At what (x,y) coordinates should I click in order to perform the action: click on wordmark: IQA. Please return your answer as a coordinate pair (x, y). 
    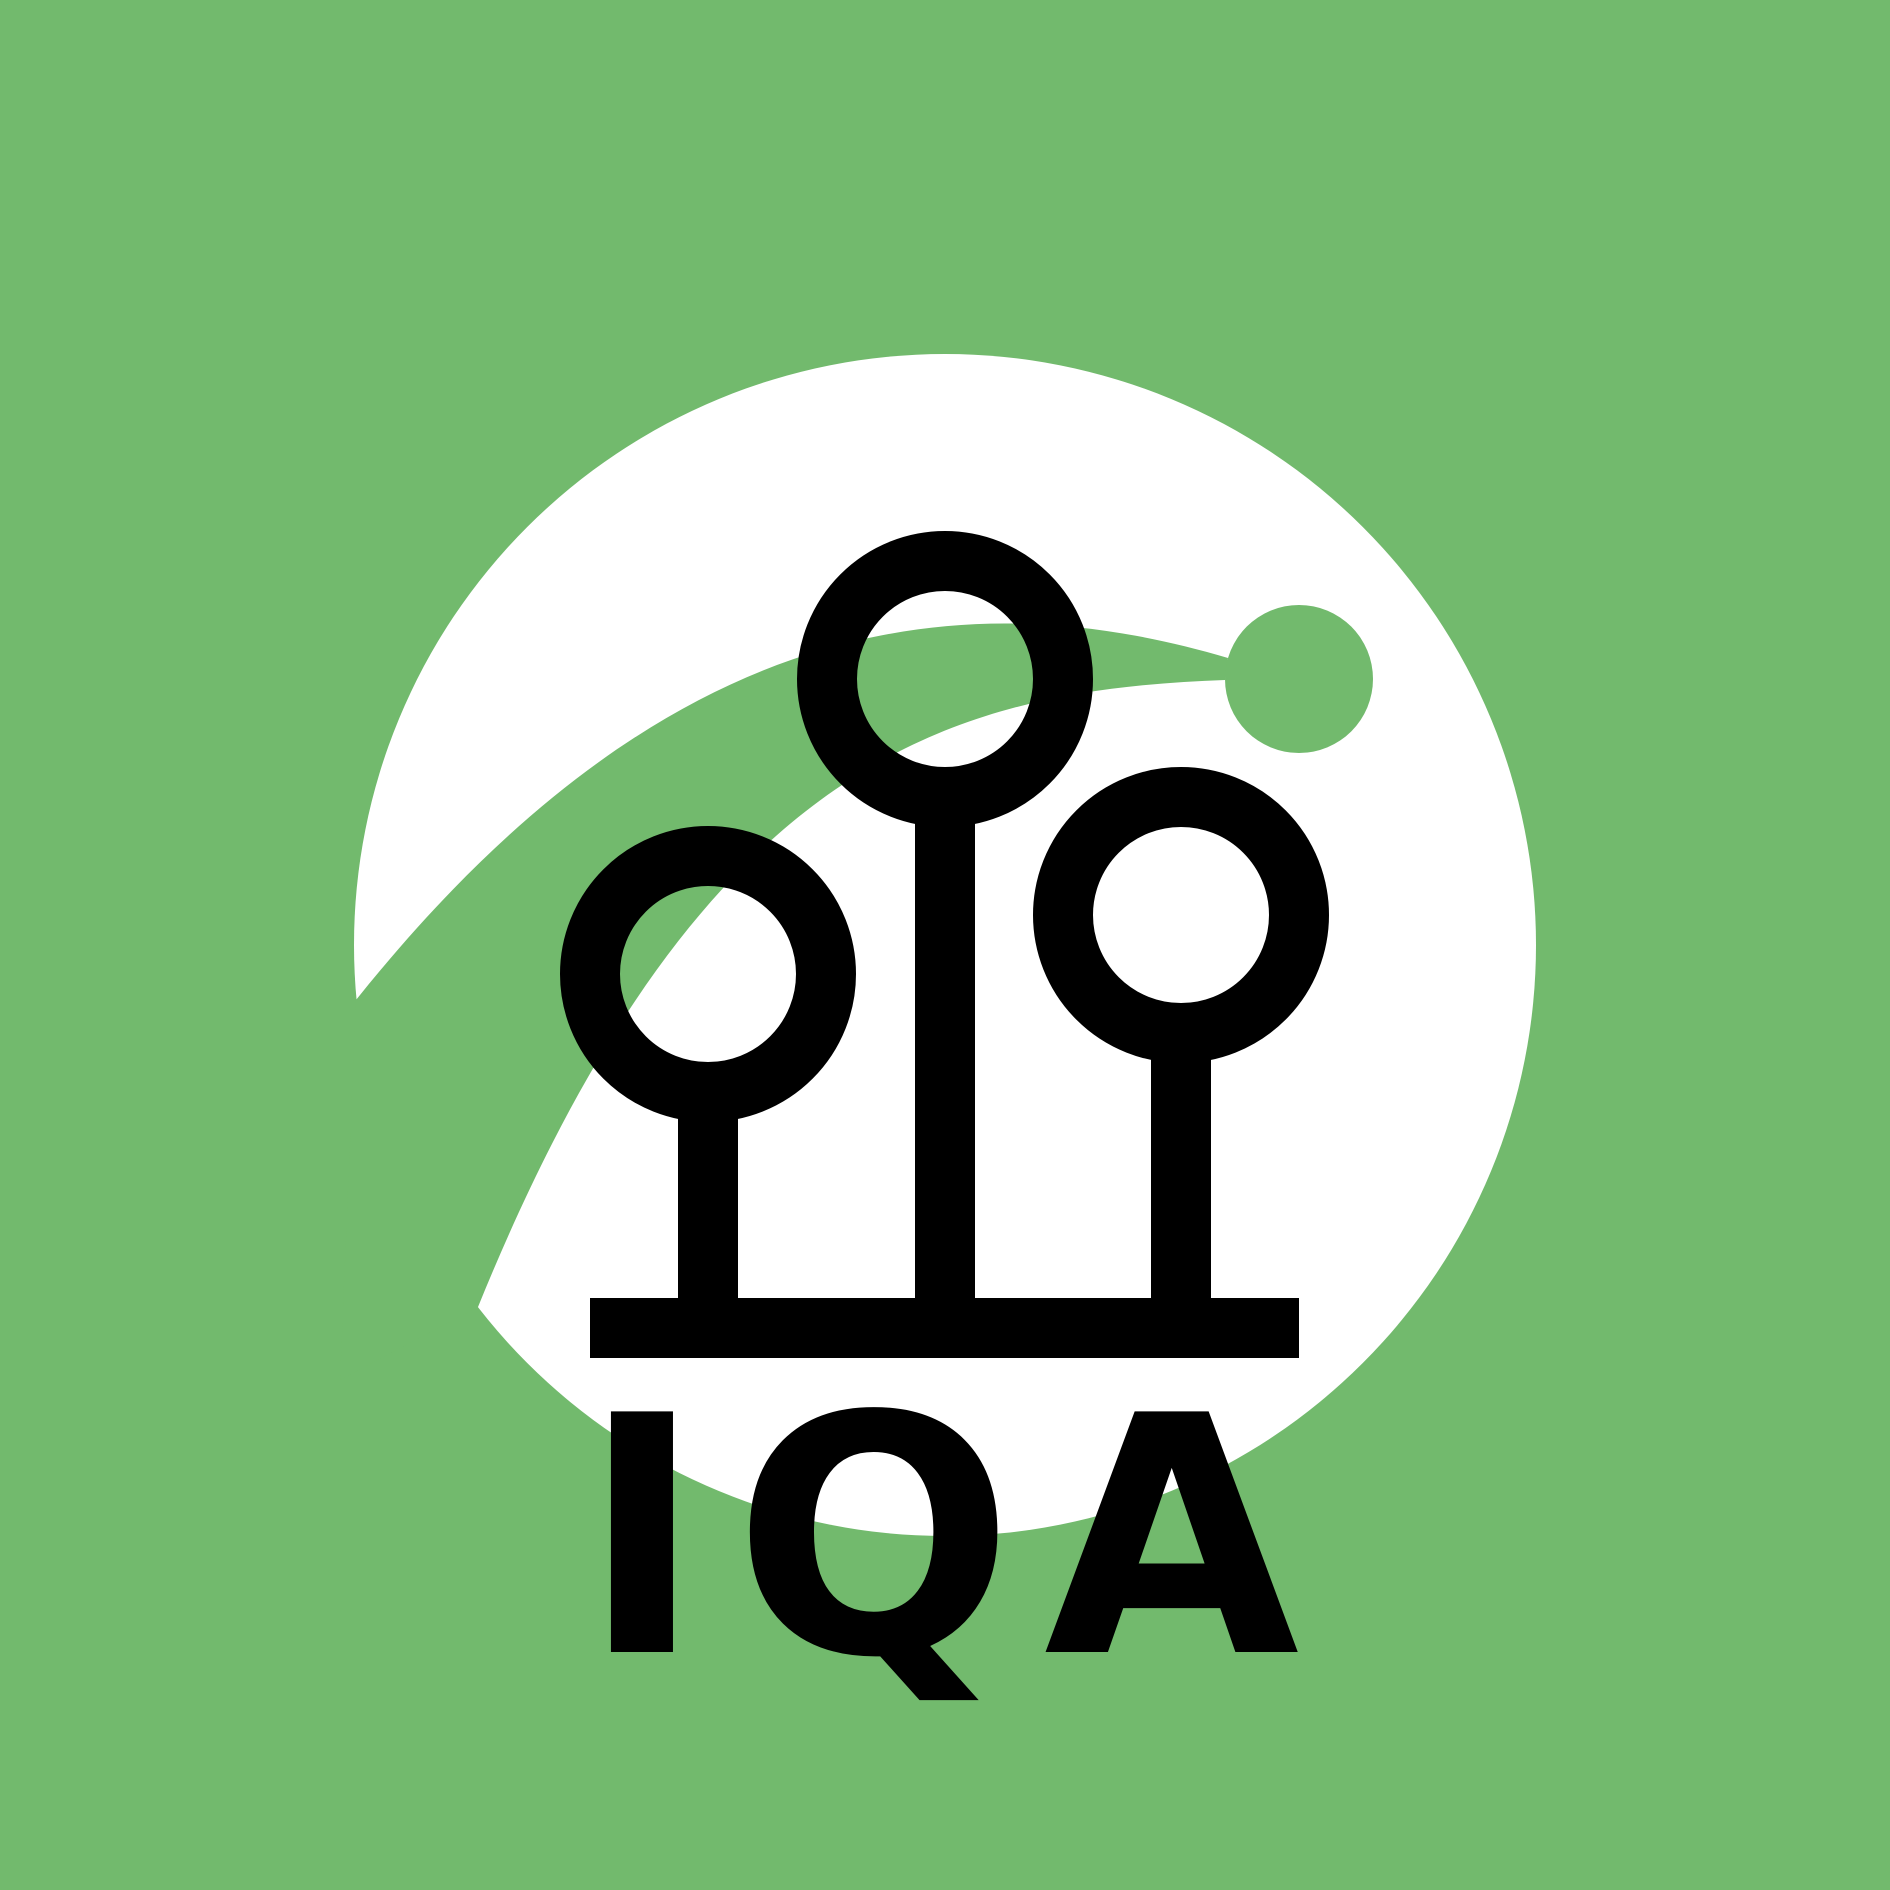
    Looking at the image, I should click on (955, 1538).